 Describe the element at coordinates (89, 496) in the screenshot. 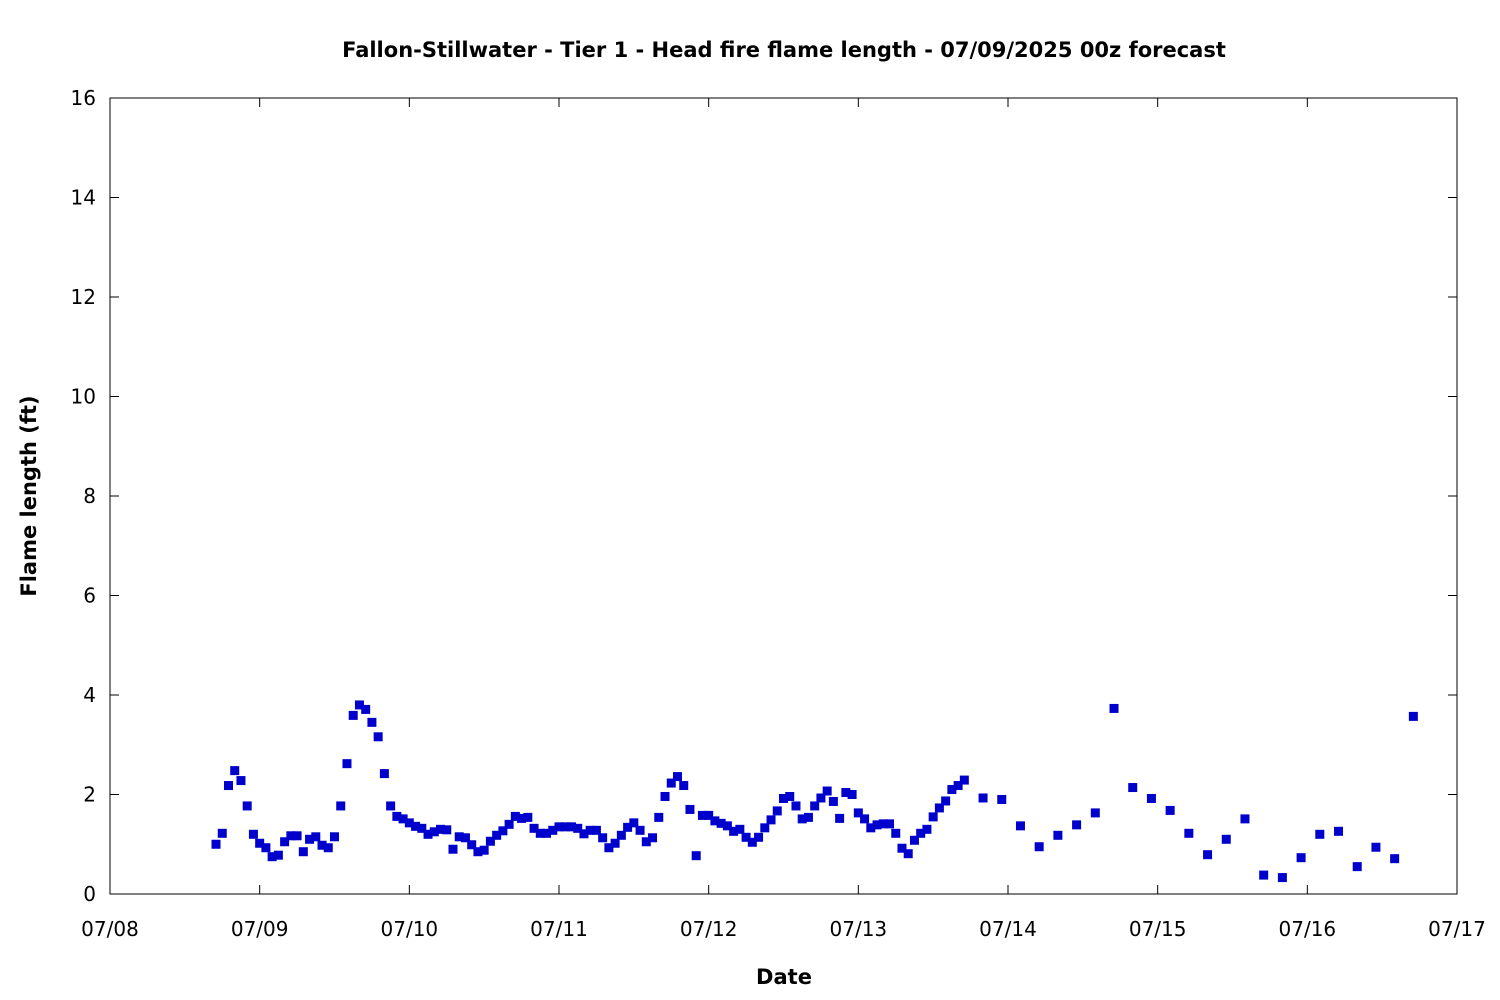

I see `y-tick-label: 8` at that location.